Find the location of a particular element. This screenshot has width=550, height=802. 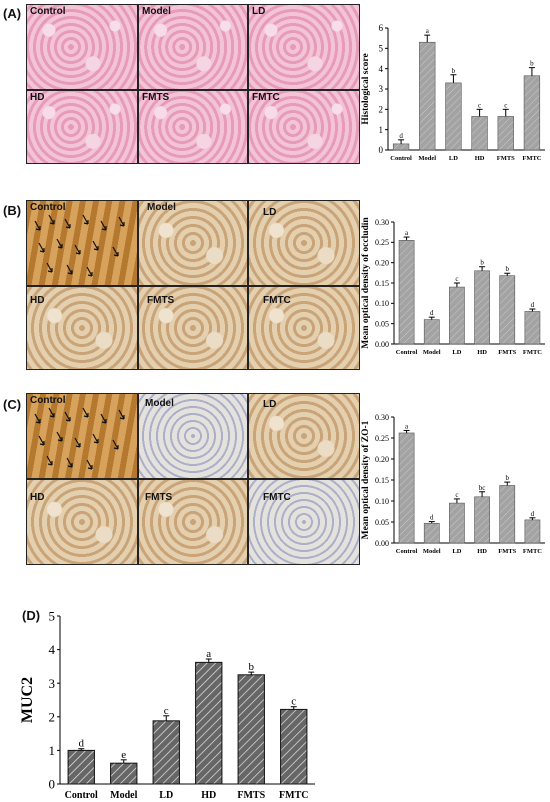

y-tick-label: 0.15 is located at coordinates (382, 283).